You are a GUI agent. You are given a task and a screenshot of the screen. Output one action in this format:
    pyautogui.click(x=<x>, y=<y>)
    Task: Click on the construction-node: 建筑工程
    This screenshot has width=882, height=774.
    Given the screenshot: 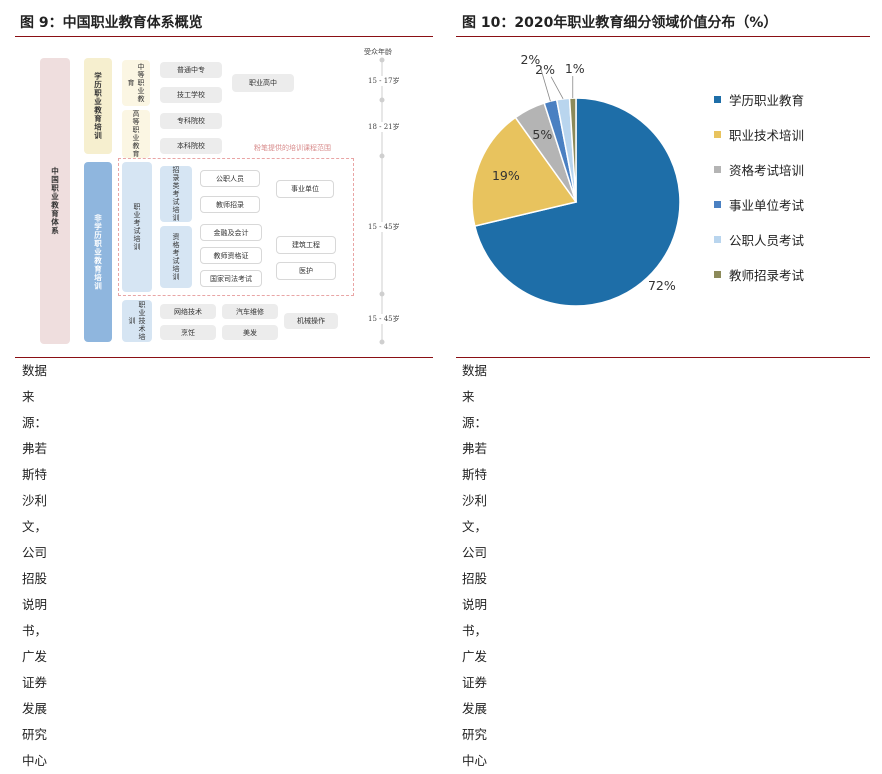 What is the action you would take?
    pyautogui.click(x=306, y=245)
    